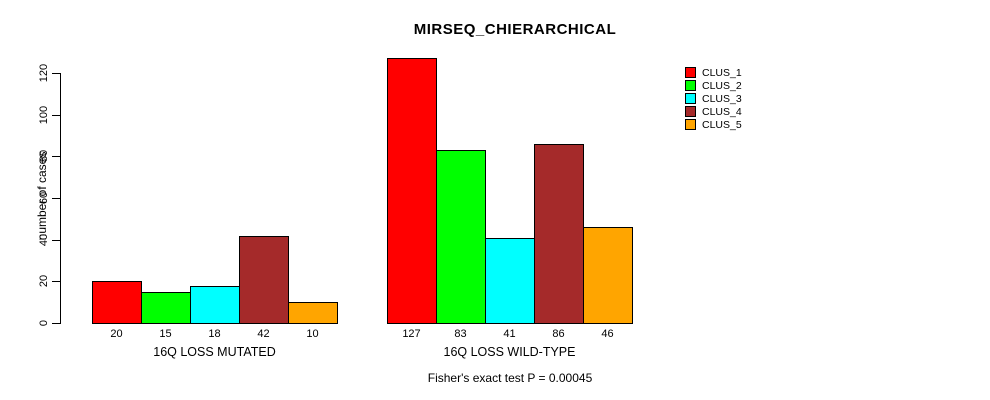 The image size is (990, 400). I want to click on legend: CLUS_1 CLUS_2 CLUS_3 CLUS_4 CLUS_5, so click(713, 98).